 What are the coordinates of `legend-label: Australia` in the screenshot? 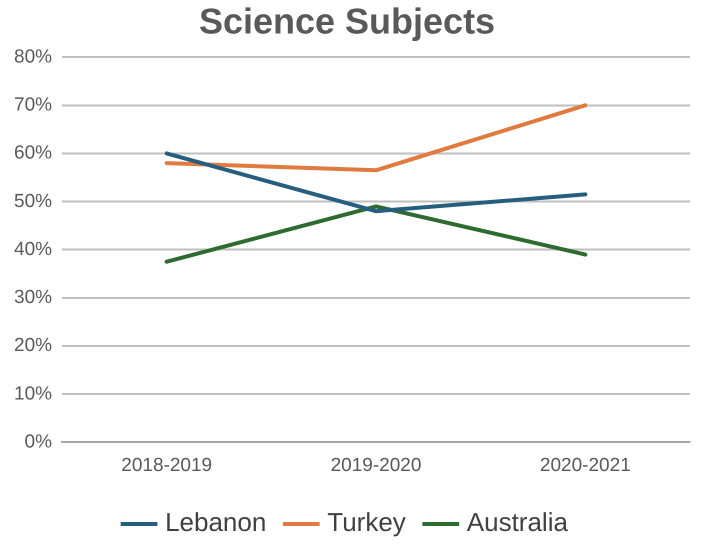 It's located at (517, 522).